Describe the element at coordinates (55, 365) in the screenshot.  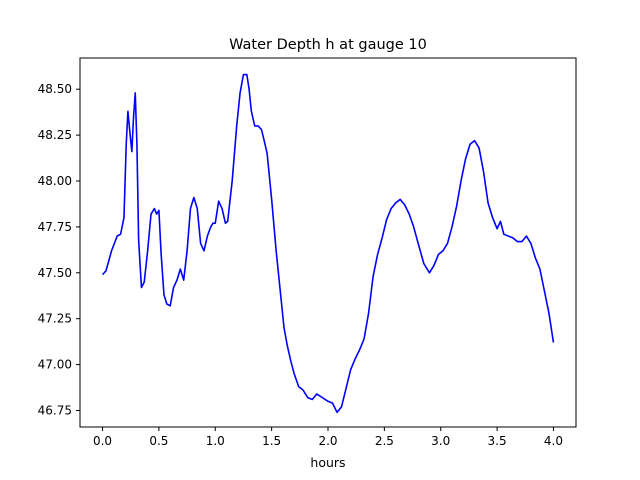
I see `y-tick-label: 47.00` at that location.